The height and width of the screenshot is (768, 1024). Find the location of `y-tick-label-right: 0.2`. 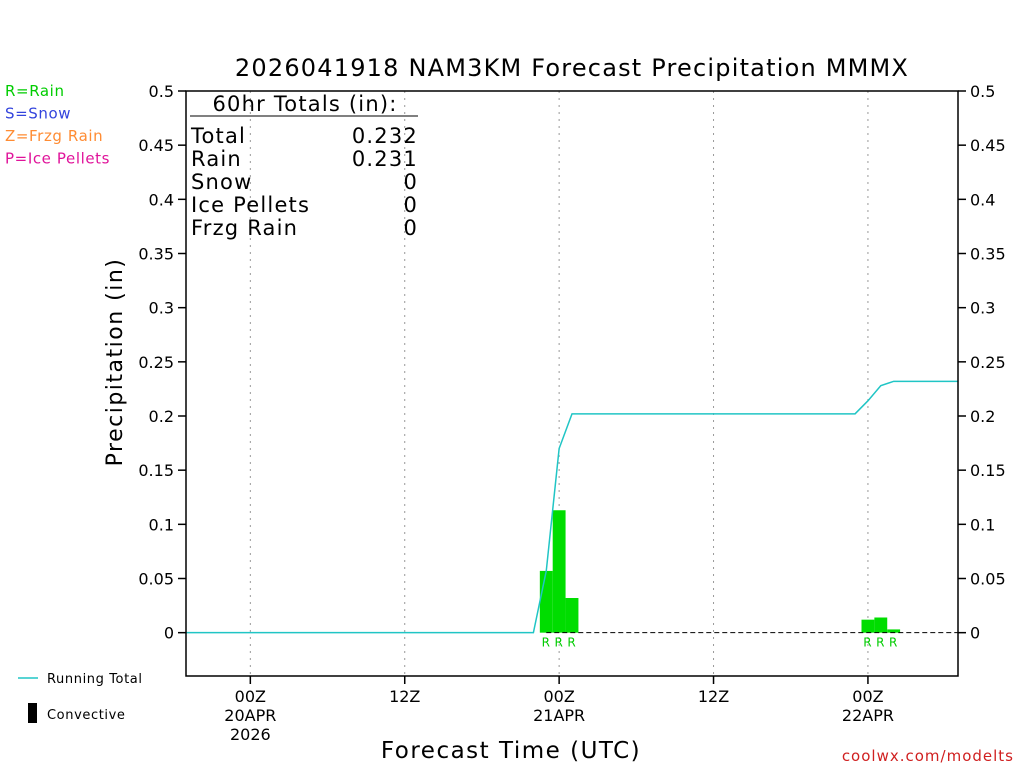

y-tick-label-right: 0.2 is located at coordinates (982, 416).